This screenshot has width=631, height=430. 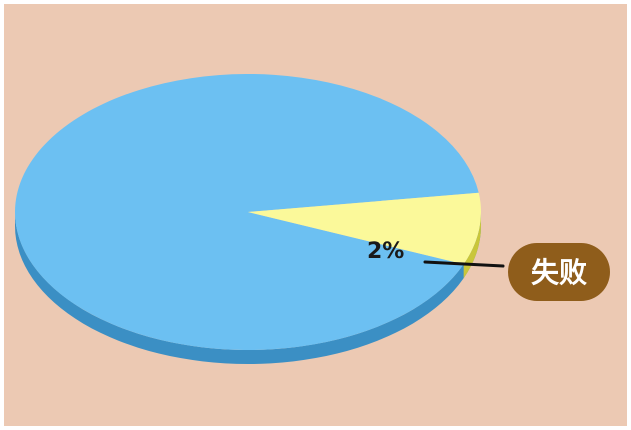 What do you see at coordinates (464, 264) in the screenshot?
I see `leader-line` at bounding box center [464, 264].